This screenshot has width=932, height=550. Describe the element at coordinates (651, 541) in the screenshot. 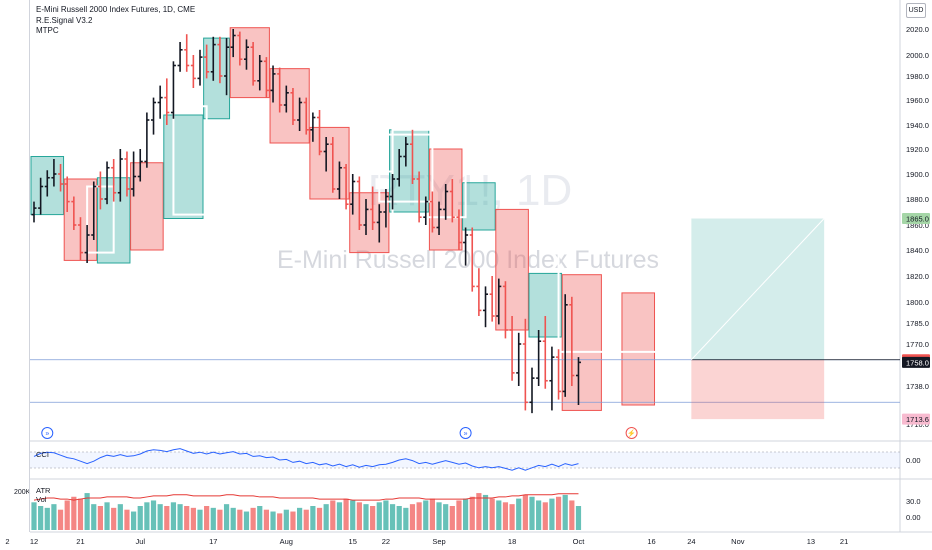

I see `time-tick-label: 16` at that location.